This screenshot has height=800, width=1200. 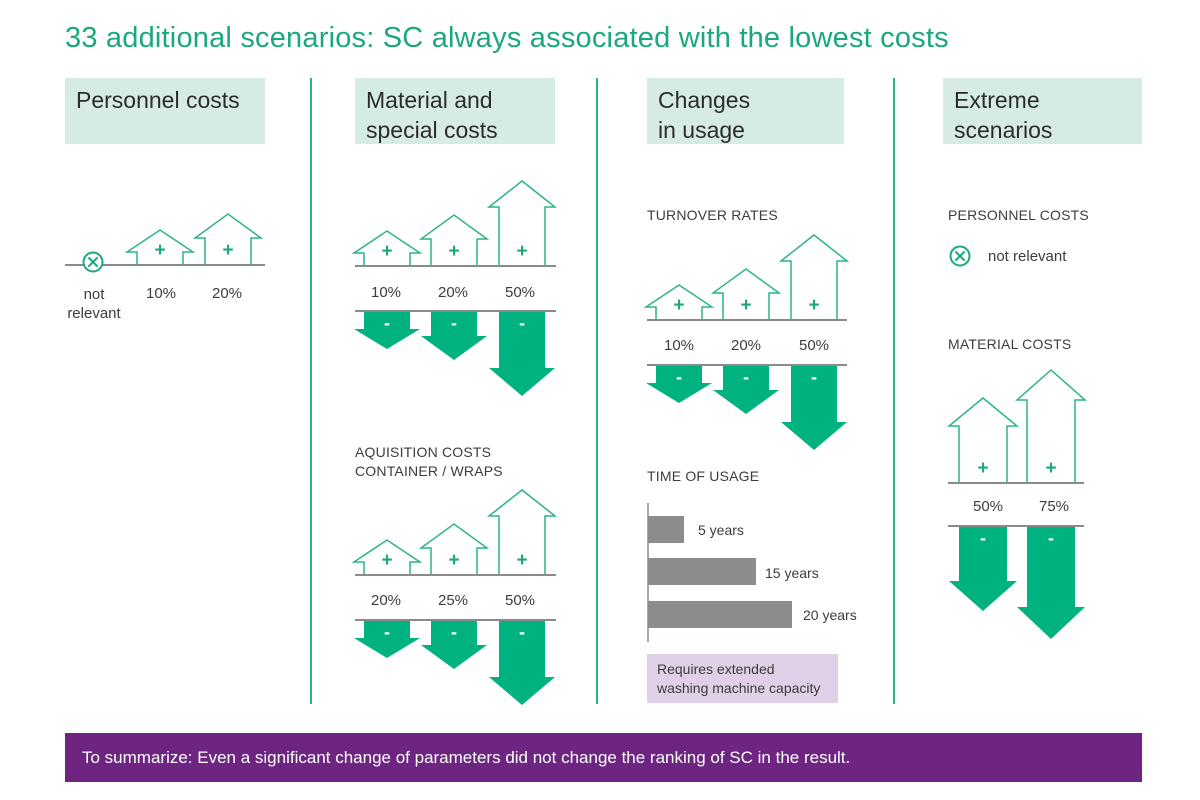 What do you see at coordinates (453, 600) in the screenshot?
I see `aquisition-pct: 25%` at bounding box center [453, 600].